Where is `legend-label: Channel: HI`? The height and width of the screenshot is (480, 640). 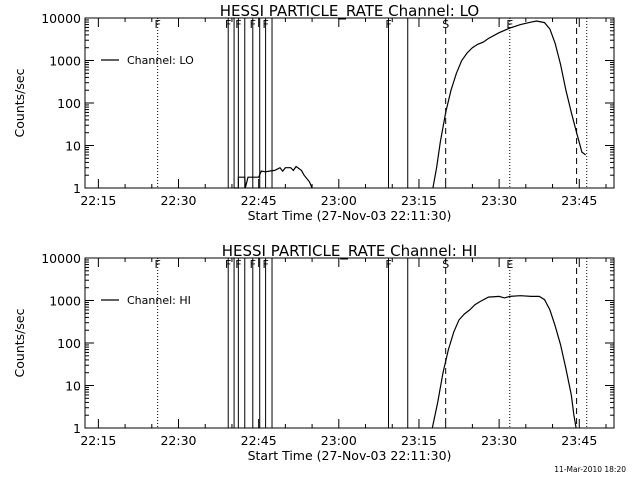 legend-label: Channel: HI is located at coordinates (159, 300).